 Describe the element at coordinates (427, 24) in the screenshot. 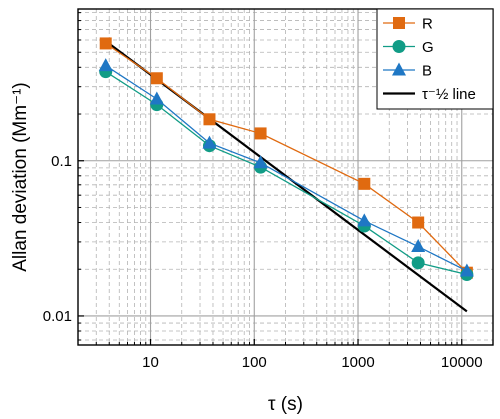

I see `legend-label: R` at that location.